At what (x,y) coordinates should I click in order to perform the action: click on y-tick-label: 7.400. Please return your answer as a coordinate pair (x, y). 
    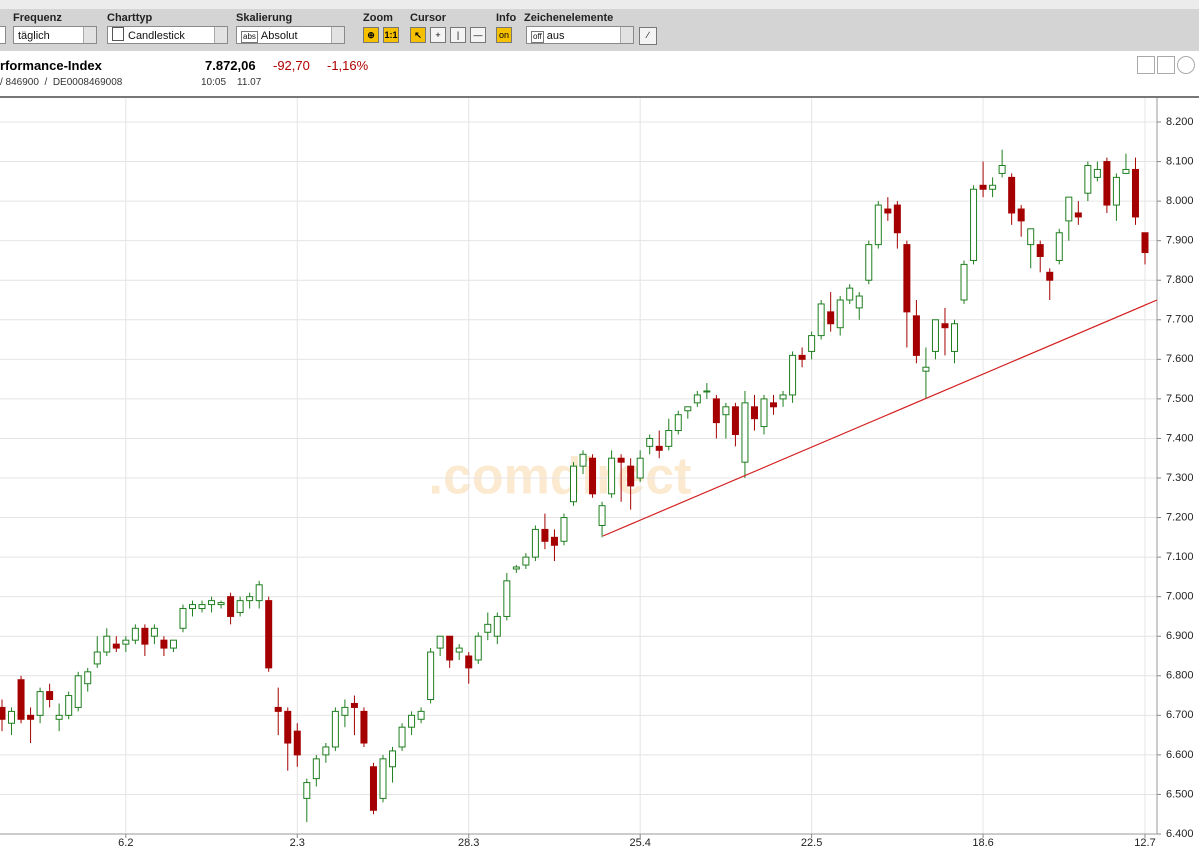
    Looking at the image, I should click on (1180, 438).